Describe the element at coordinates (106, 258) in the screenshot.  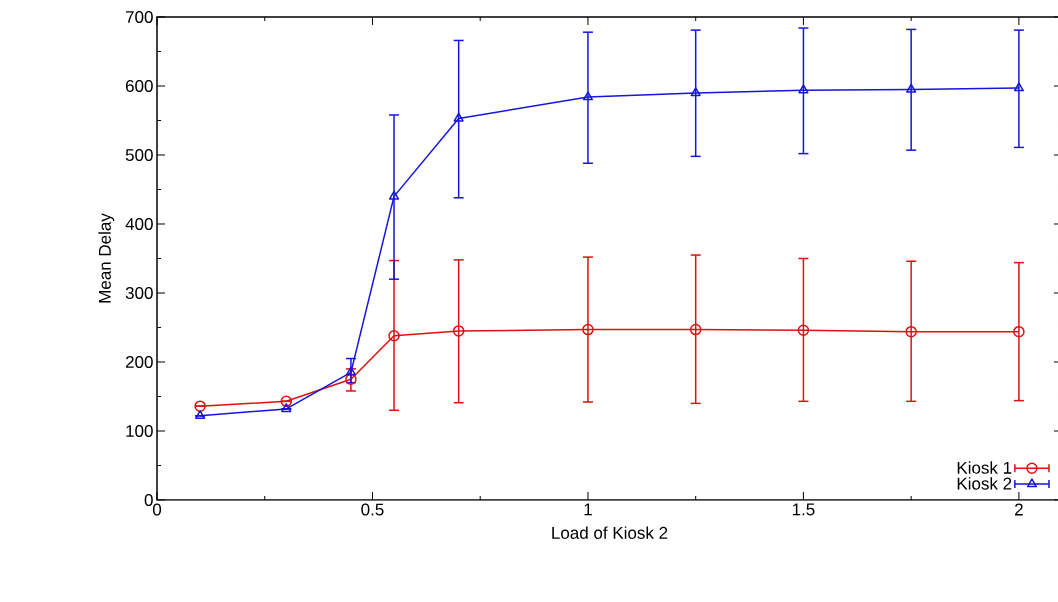
I see `y-axis-title: Mean Delay` at that location.